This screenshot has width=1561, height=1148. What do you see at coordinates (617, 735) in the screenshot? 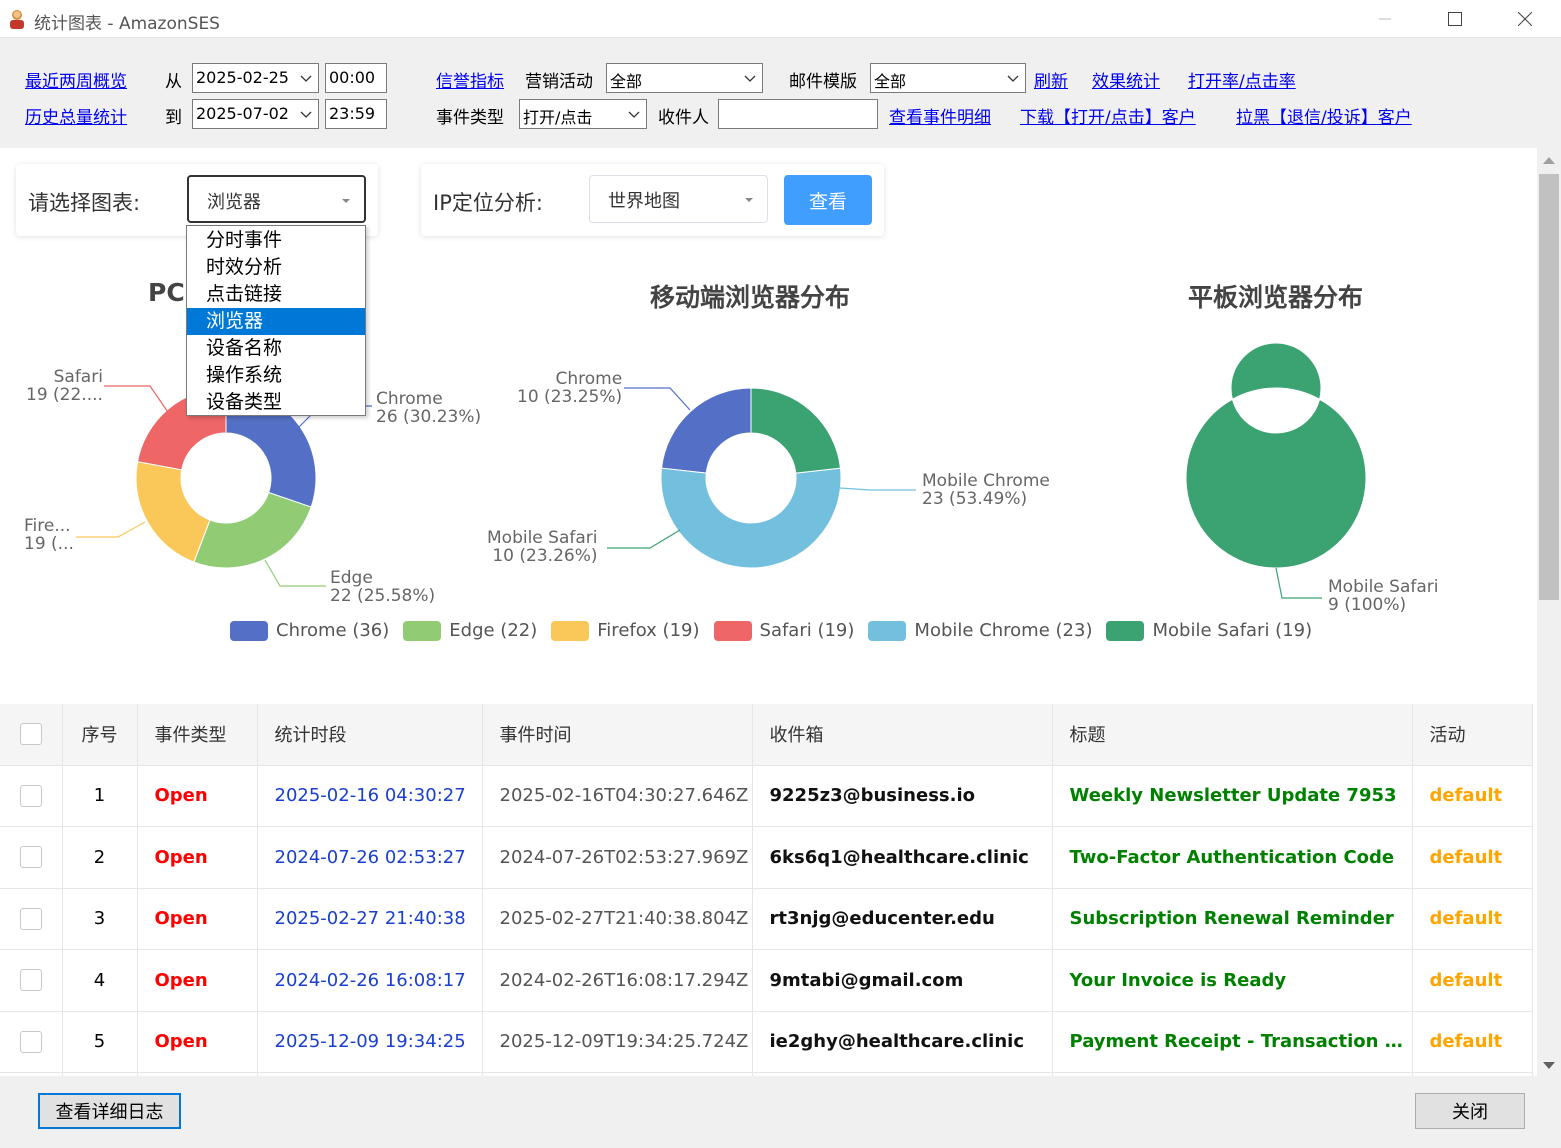
I see `column-header-event-time: 事件时间` at bounding box center [617, 735].